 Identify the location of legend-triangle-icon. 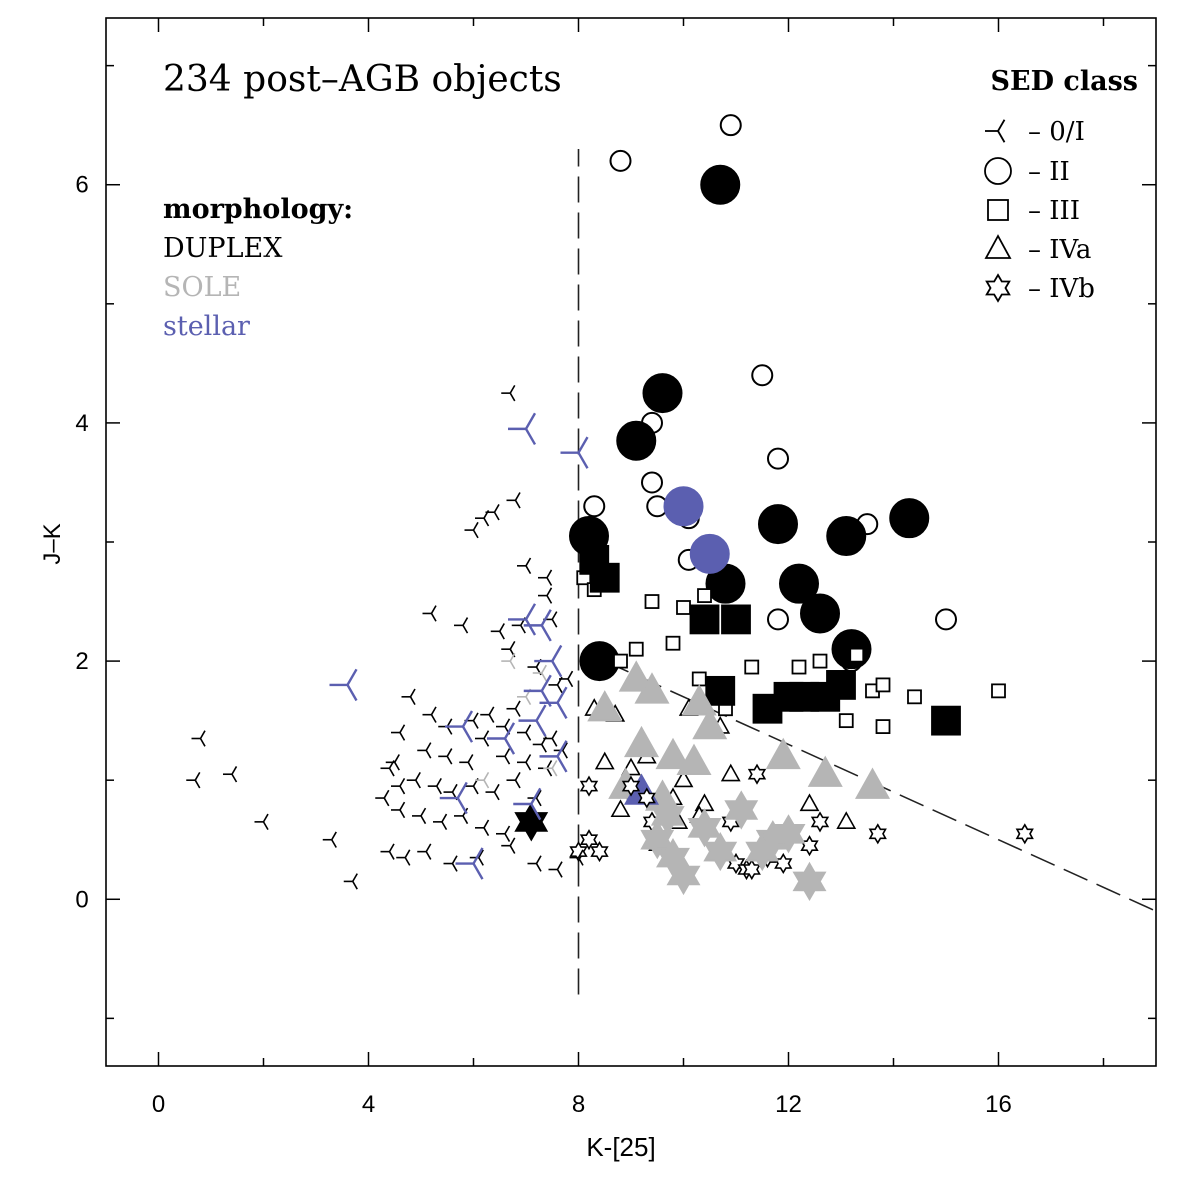
(998, 246).